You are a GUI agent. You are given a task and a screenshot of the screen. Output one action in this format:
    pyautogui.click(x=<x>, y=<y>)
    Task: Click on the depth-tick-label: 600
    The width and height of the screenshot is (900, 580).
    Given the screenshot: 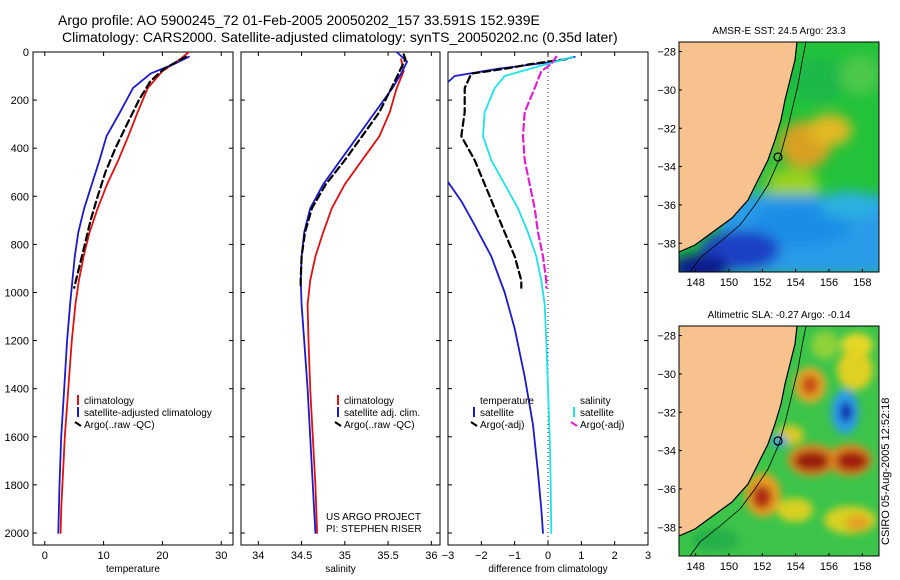 What is the action you would take?
    pyautogui.click(x=20, y=197)
    